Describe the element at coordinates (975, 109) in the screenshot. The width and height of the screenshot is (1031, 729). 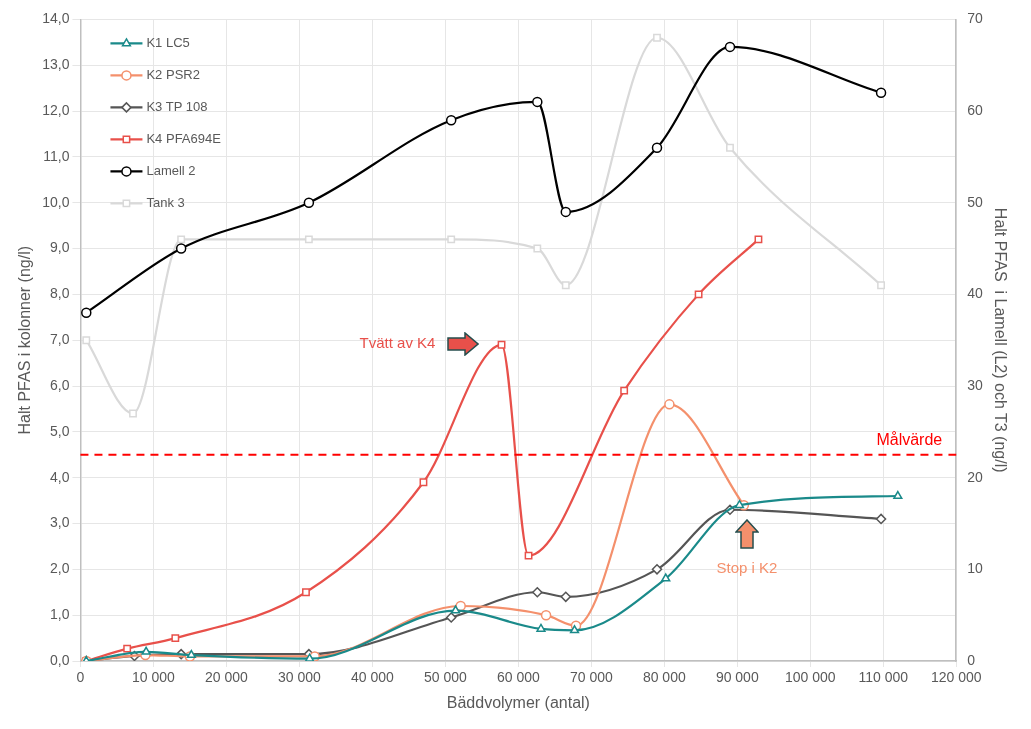
I see `y2-tick-label: 60` at that location.